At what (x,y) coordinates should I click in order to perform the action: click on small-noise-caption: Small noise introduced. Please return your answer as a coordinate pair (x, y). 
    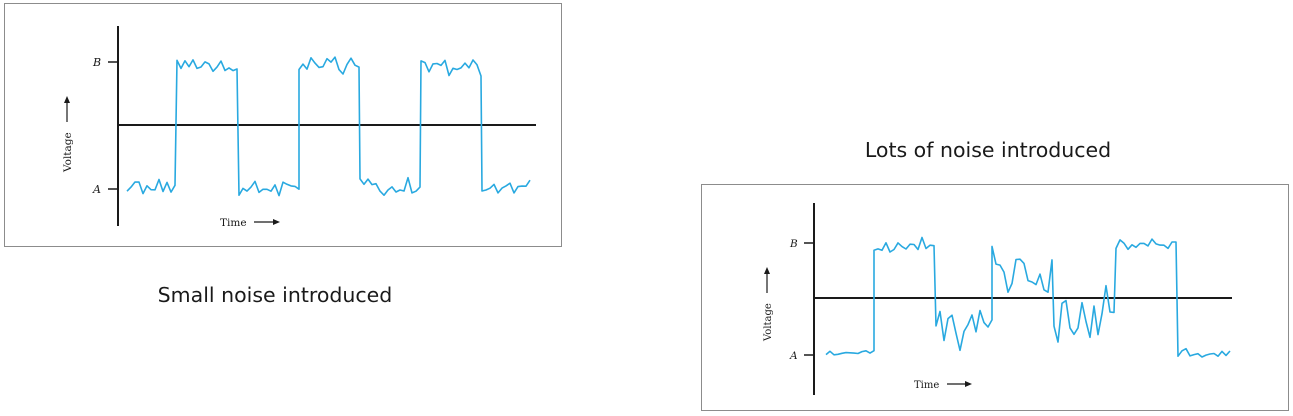
    Looking at the image, I should click on (275, 295).